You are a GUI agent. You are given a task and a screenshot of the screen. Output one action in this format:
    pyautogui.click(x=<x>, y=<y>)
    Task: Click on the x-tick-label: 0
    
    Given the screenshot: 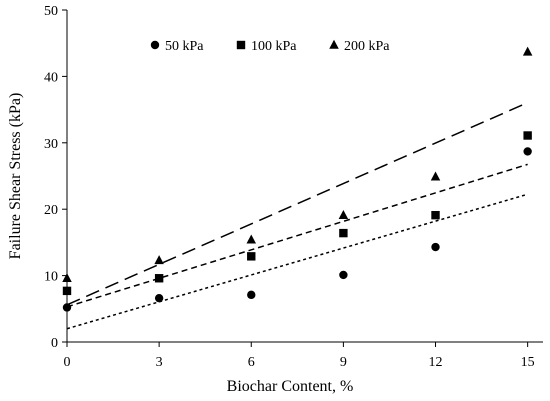 What is the action you would take?
    pyautogui.click(x=67, y=362)
    